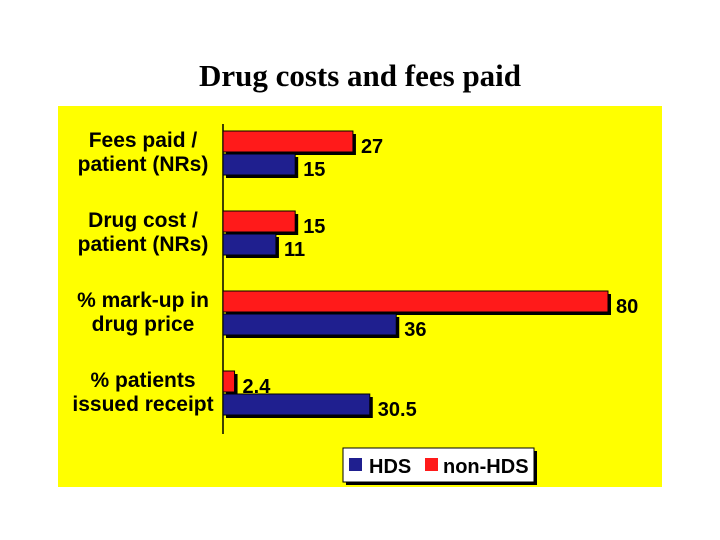 This screenshot has height=540, width=720. I want to click on value-label: 2.4, so click(257, 387).